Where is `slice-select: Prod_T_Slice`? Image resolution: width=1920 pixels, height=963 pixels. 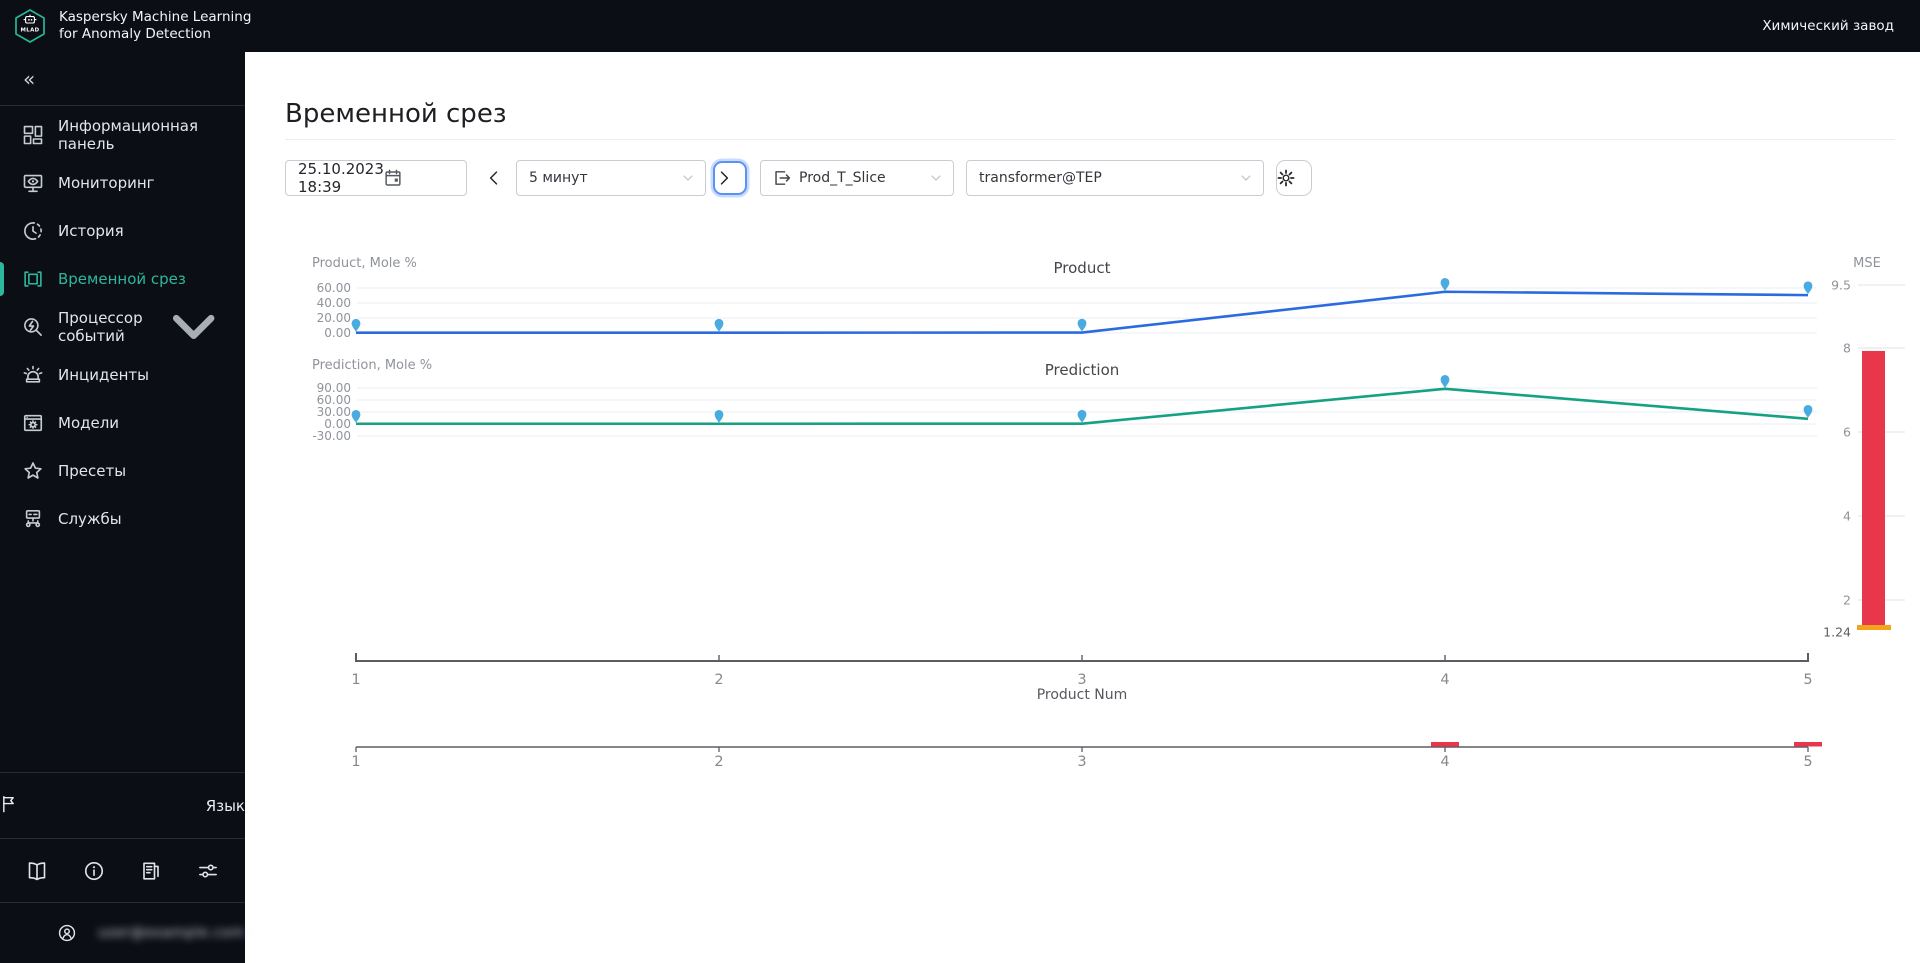 slice-select: Prod_T_Slice is located at coordinates (857, 178).